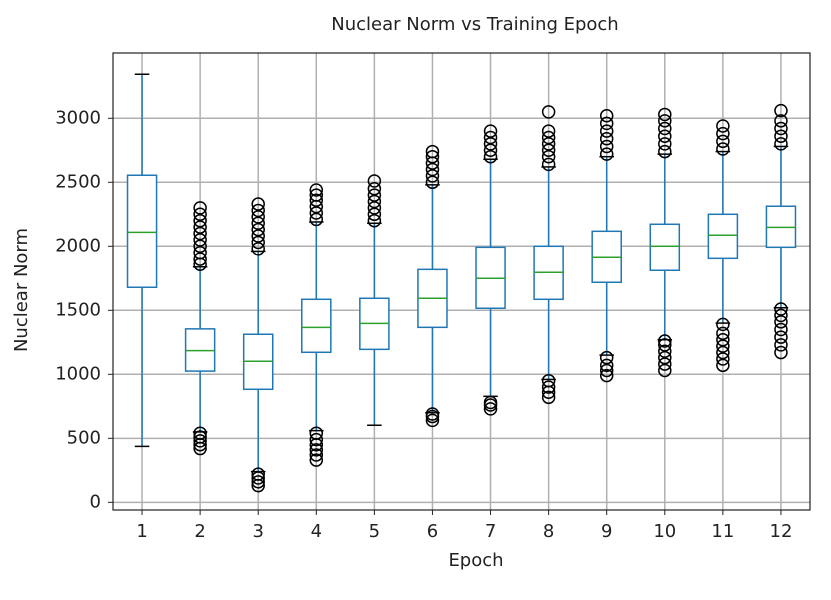 The width and height of the screenshot is (831, 600). Describe the element at coordinates (78, 245) in the screenshot. I see `y-tick-label: 2000` at that location.